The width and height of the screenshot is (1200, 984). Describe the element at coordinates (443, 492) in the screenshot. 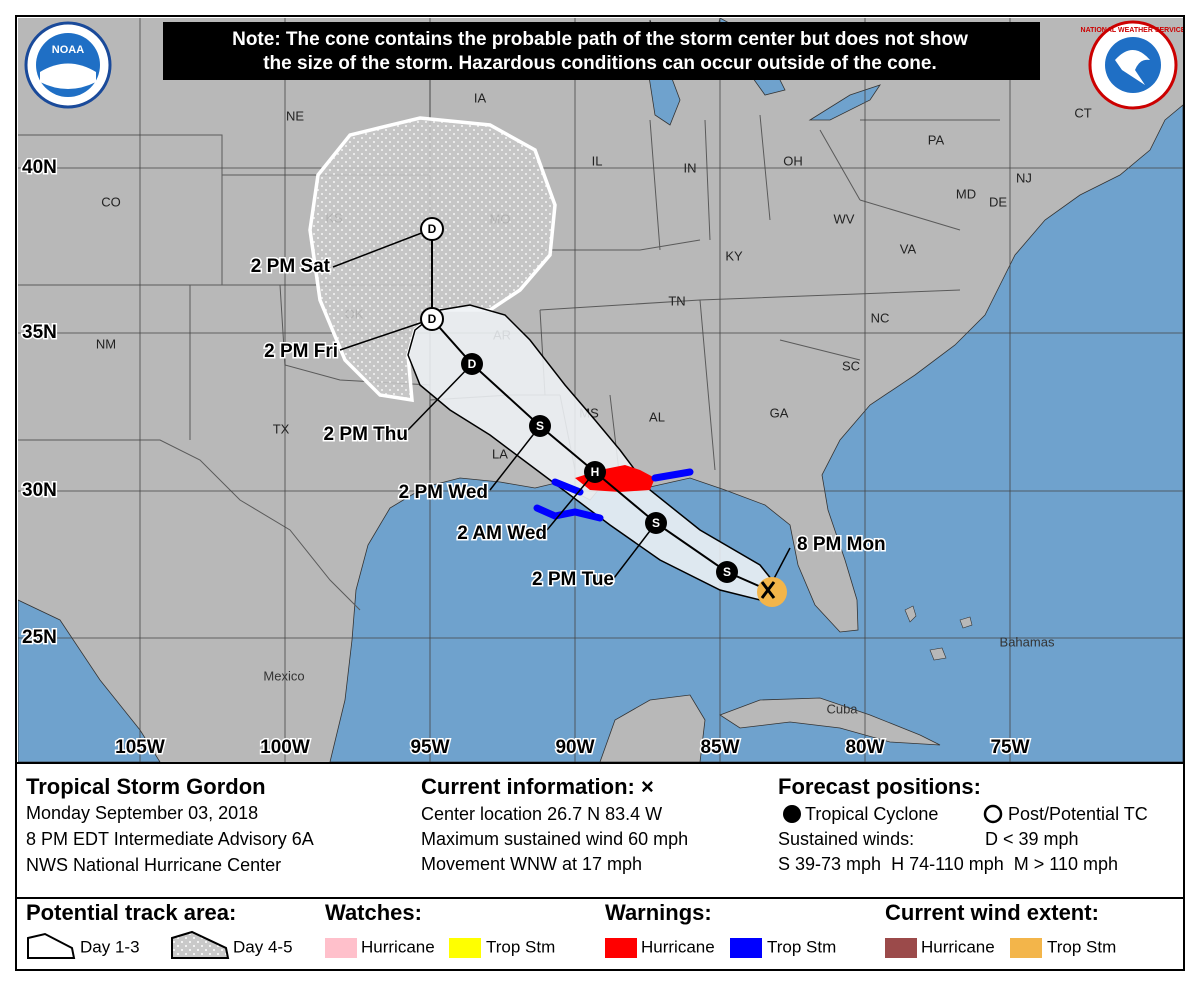

I see `time-label: 2 PM Wed` at that location.